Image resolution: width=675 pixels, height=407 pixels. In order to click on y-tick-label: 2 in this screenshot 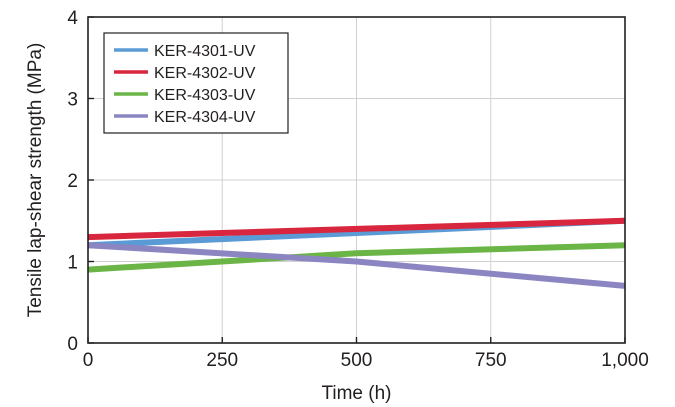, I will do `click(72, 181)`.